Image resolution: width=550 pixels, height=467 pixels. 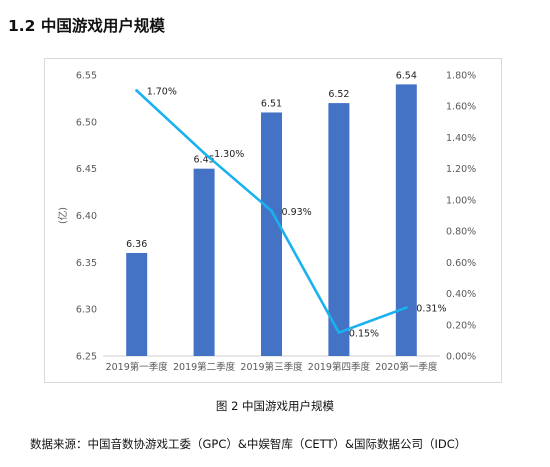 What do you see at coordinates (406, 75) in the screenshot?
I see `bar-value-label: 6.54` at bounding box center [406, 75].